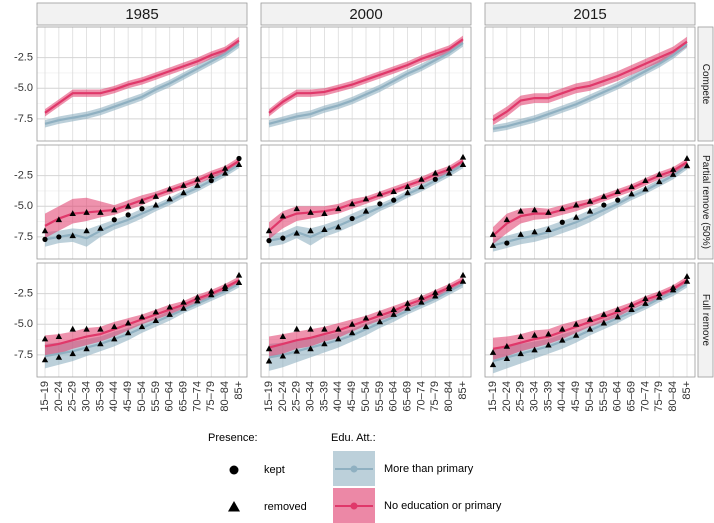 This screenshot has height=523, width=714. What do you see at coordinates (443, 506) in the screenshot?
I see `legend-label: No education or primary` at bounding box center [443, 506].